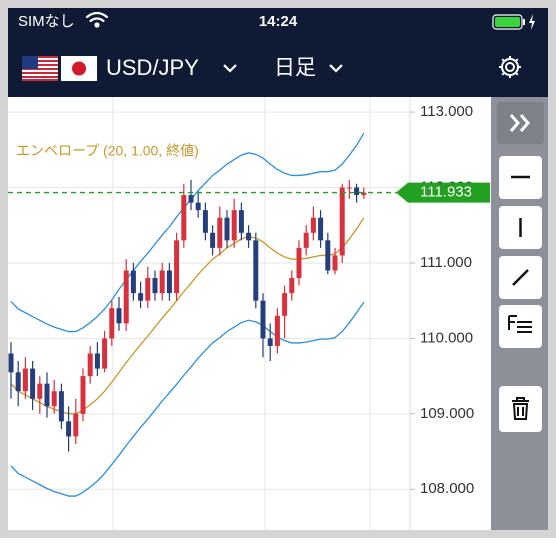  What do you see at coordinates (336, 68) in the screenshot?
I see `timeframe-dropdown` at bounding box center [336, 68].